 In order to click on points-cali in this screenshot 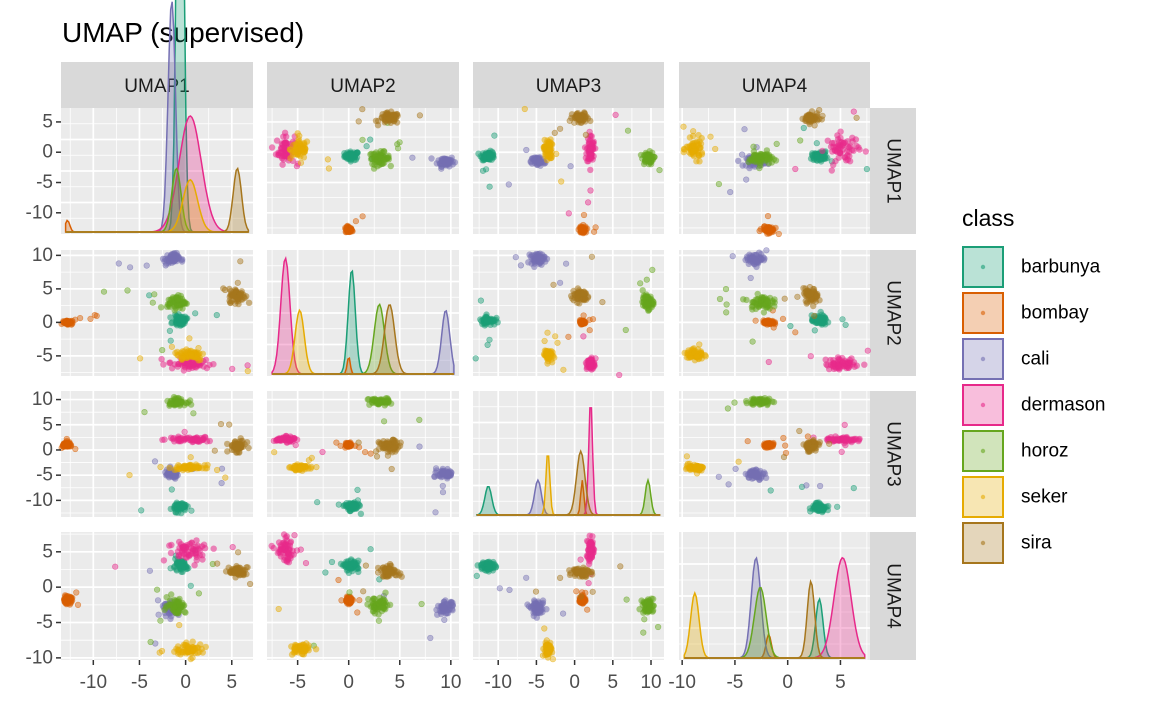, I will do `click(539, 167)`.